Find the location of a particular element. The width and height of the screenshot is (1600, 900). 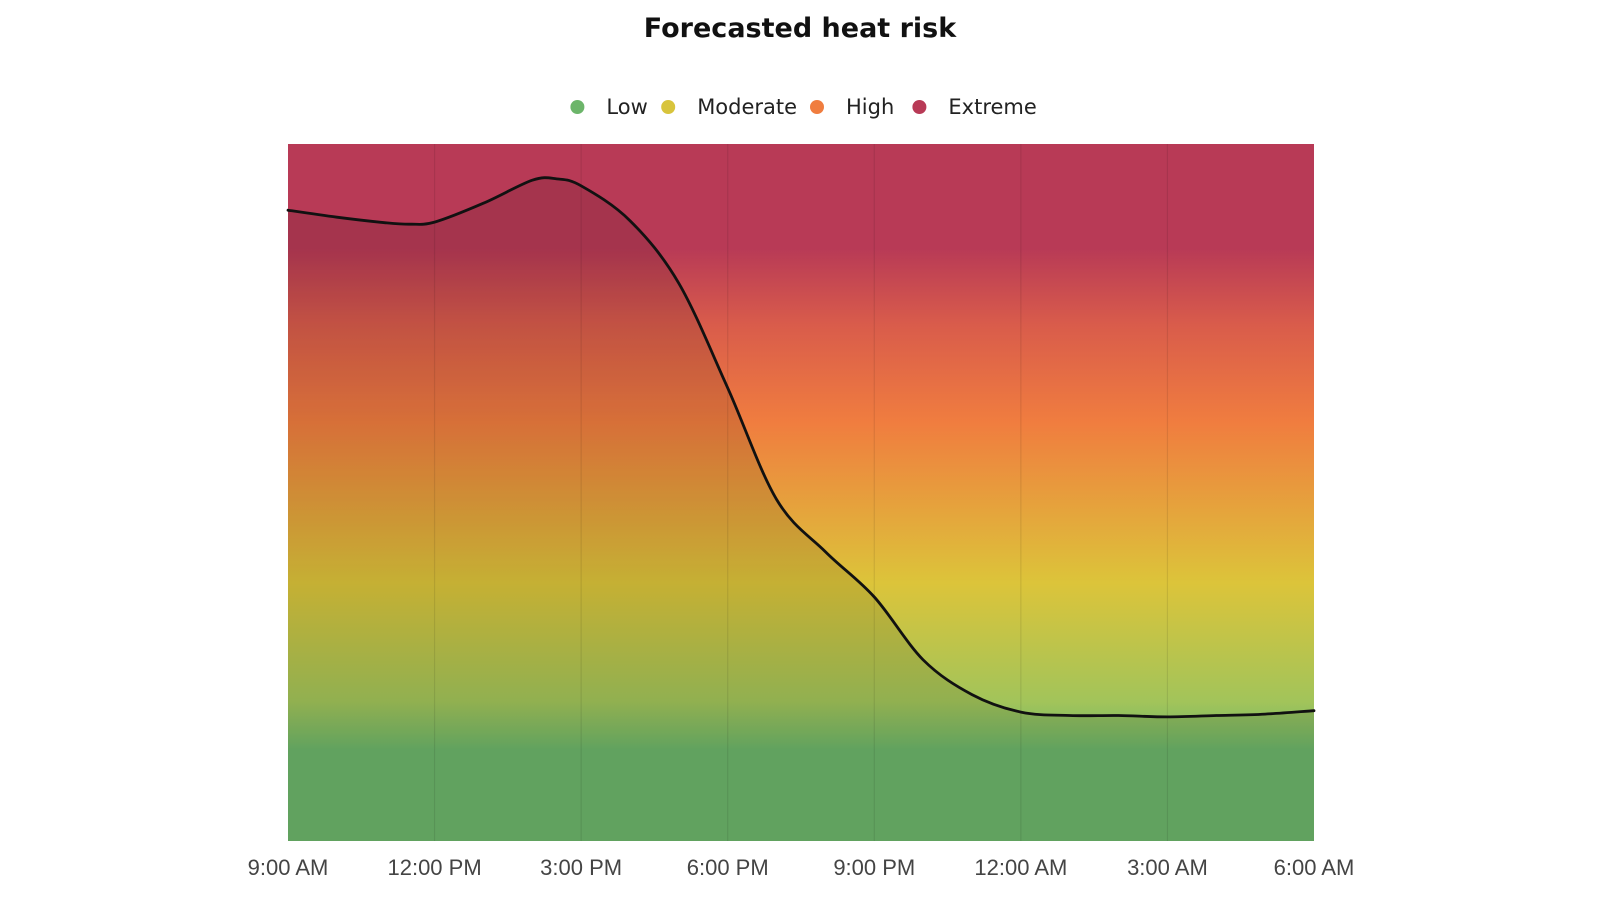

legend-label-high: High is located at coordinates (870, 107).